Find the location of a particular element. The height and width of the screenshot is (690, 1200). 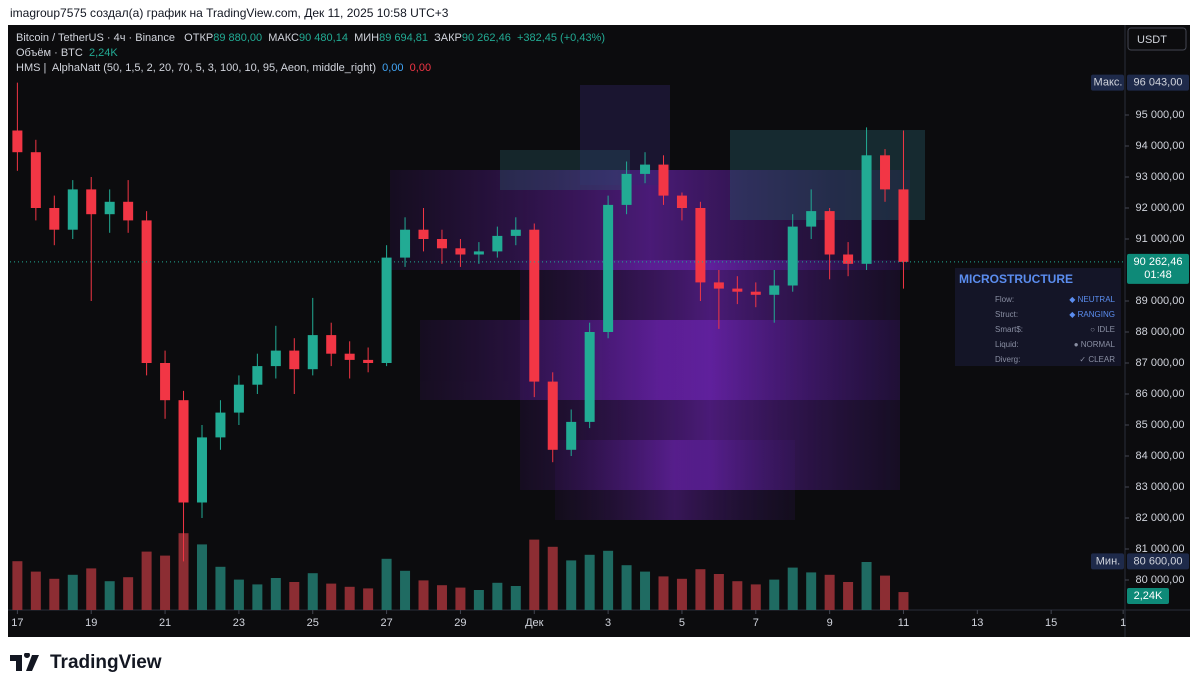

ohlc-value: 90 480,14 is located at coordinates (323, 38).